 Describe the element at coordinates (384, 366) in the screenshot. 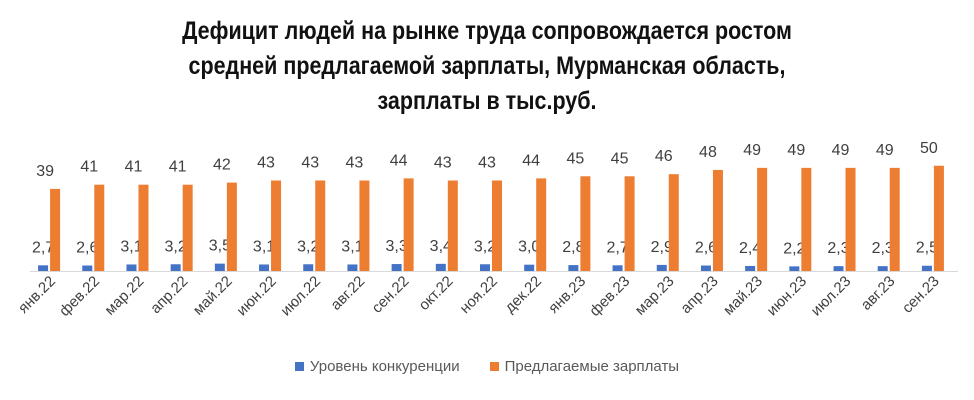

I see `legend-label-competition: Уровень конкуренции` at that location.